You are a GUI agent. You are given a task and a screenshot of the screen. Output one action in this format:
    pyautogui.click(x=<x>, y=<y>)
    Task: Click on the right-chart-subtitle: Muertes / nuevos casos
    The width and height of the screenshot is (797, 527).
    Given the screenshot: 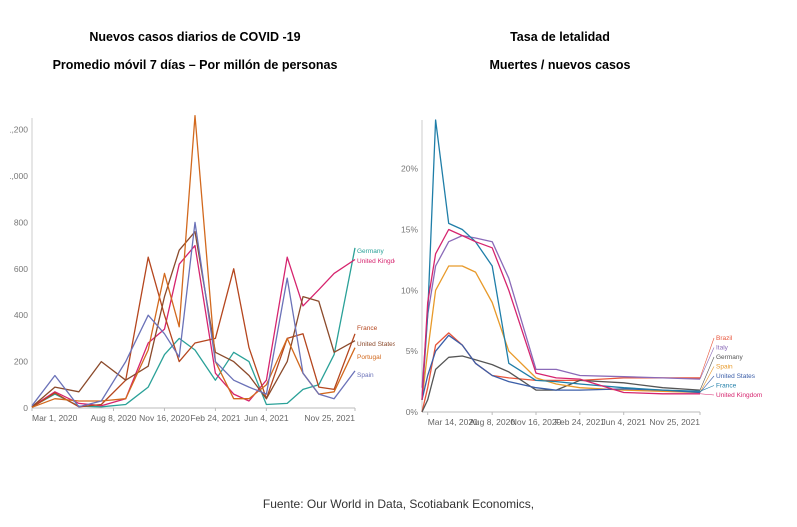 What is the action you would take?
    pyautogui.click(x=560, y=65)
    